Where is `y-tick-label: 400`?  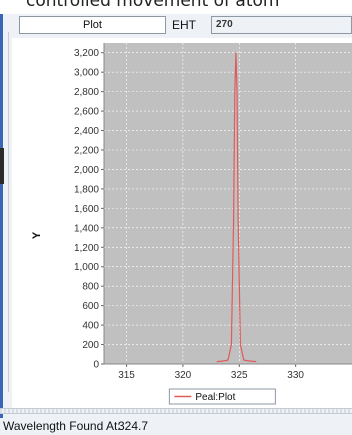 y-tick-label: 400 is located at coordinates (90, 326).